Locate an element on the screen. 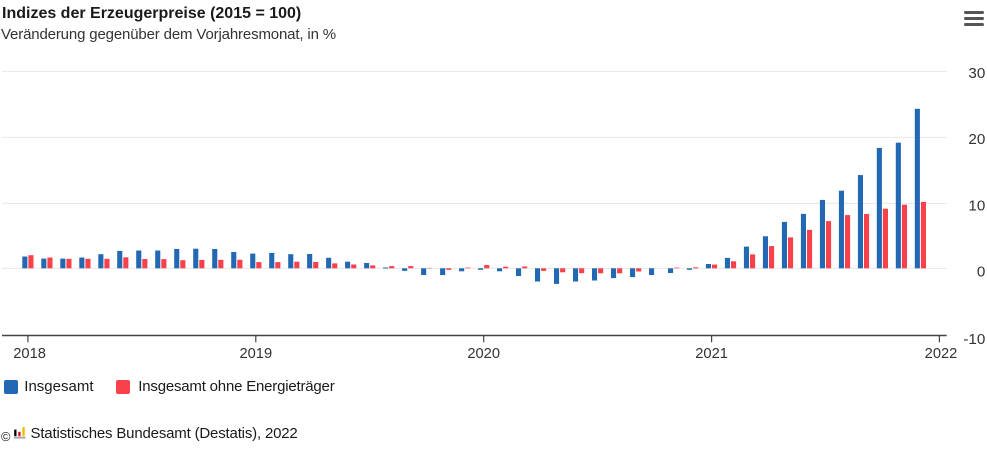 The width and height of the screenshot is (987, 450). svg-text: 30 is located at coordinates (976, 73).